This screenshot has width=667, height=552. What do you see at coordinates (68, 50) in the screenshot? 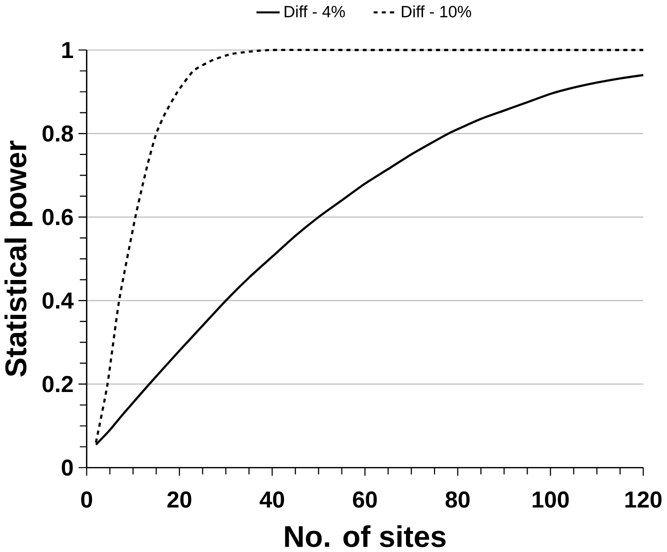
I see `y-tick-label: 1` at bounding box center [68, 50].